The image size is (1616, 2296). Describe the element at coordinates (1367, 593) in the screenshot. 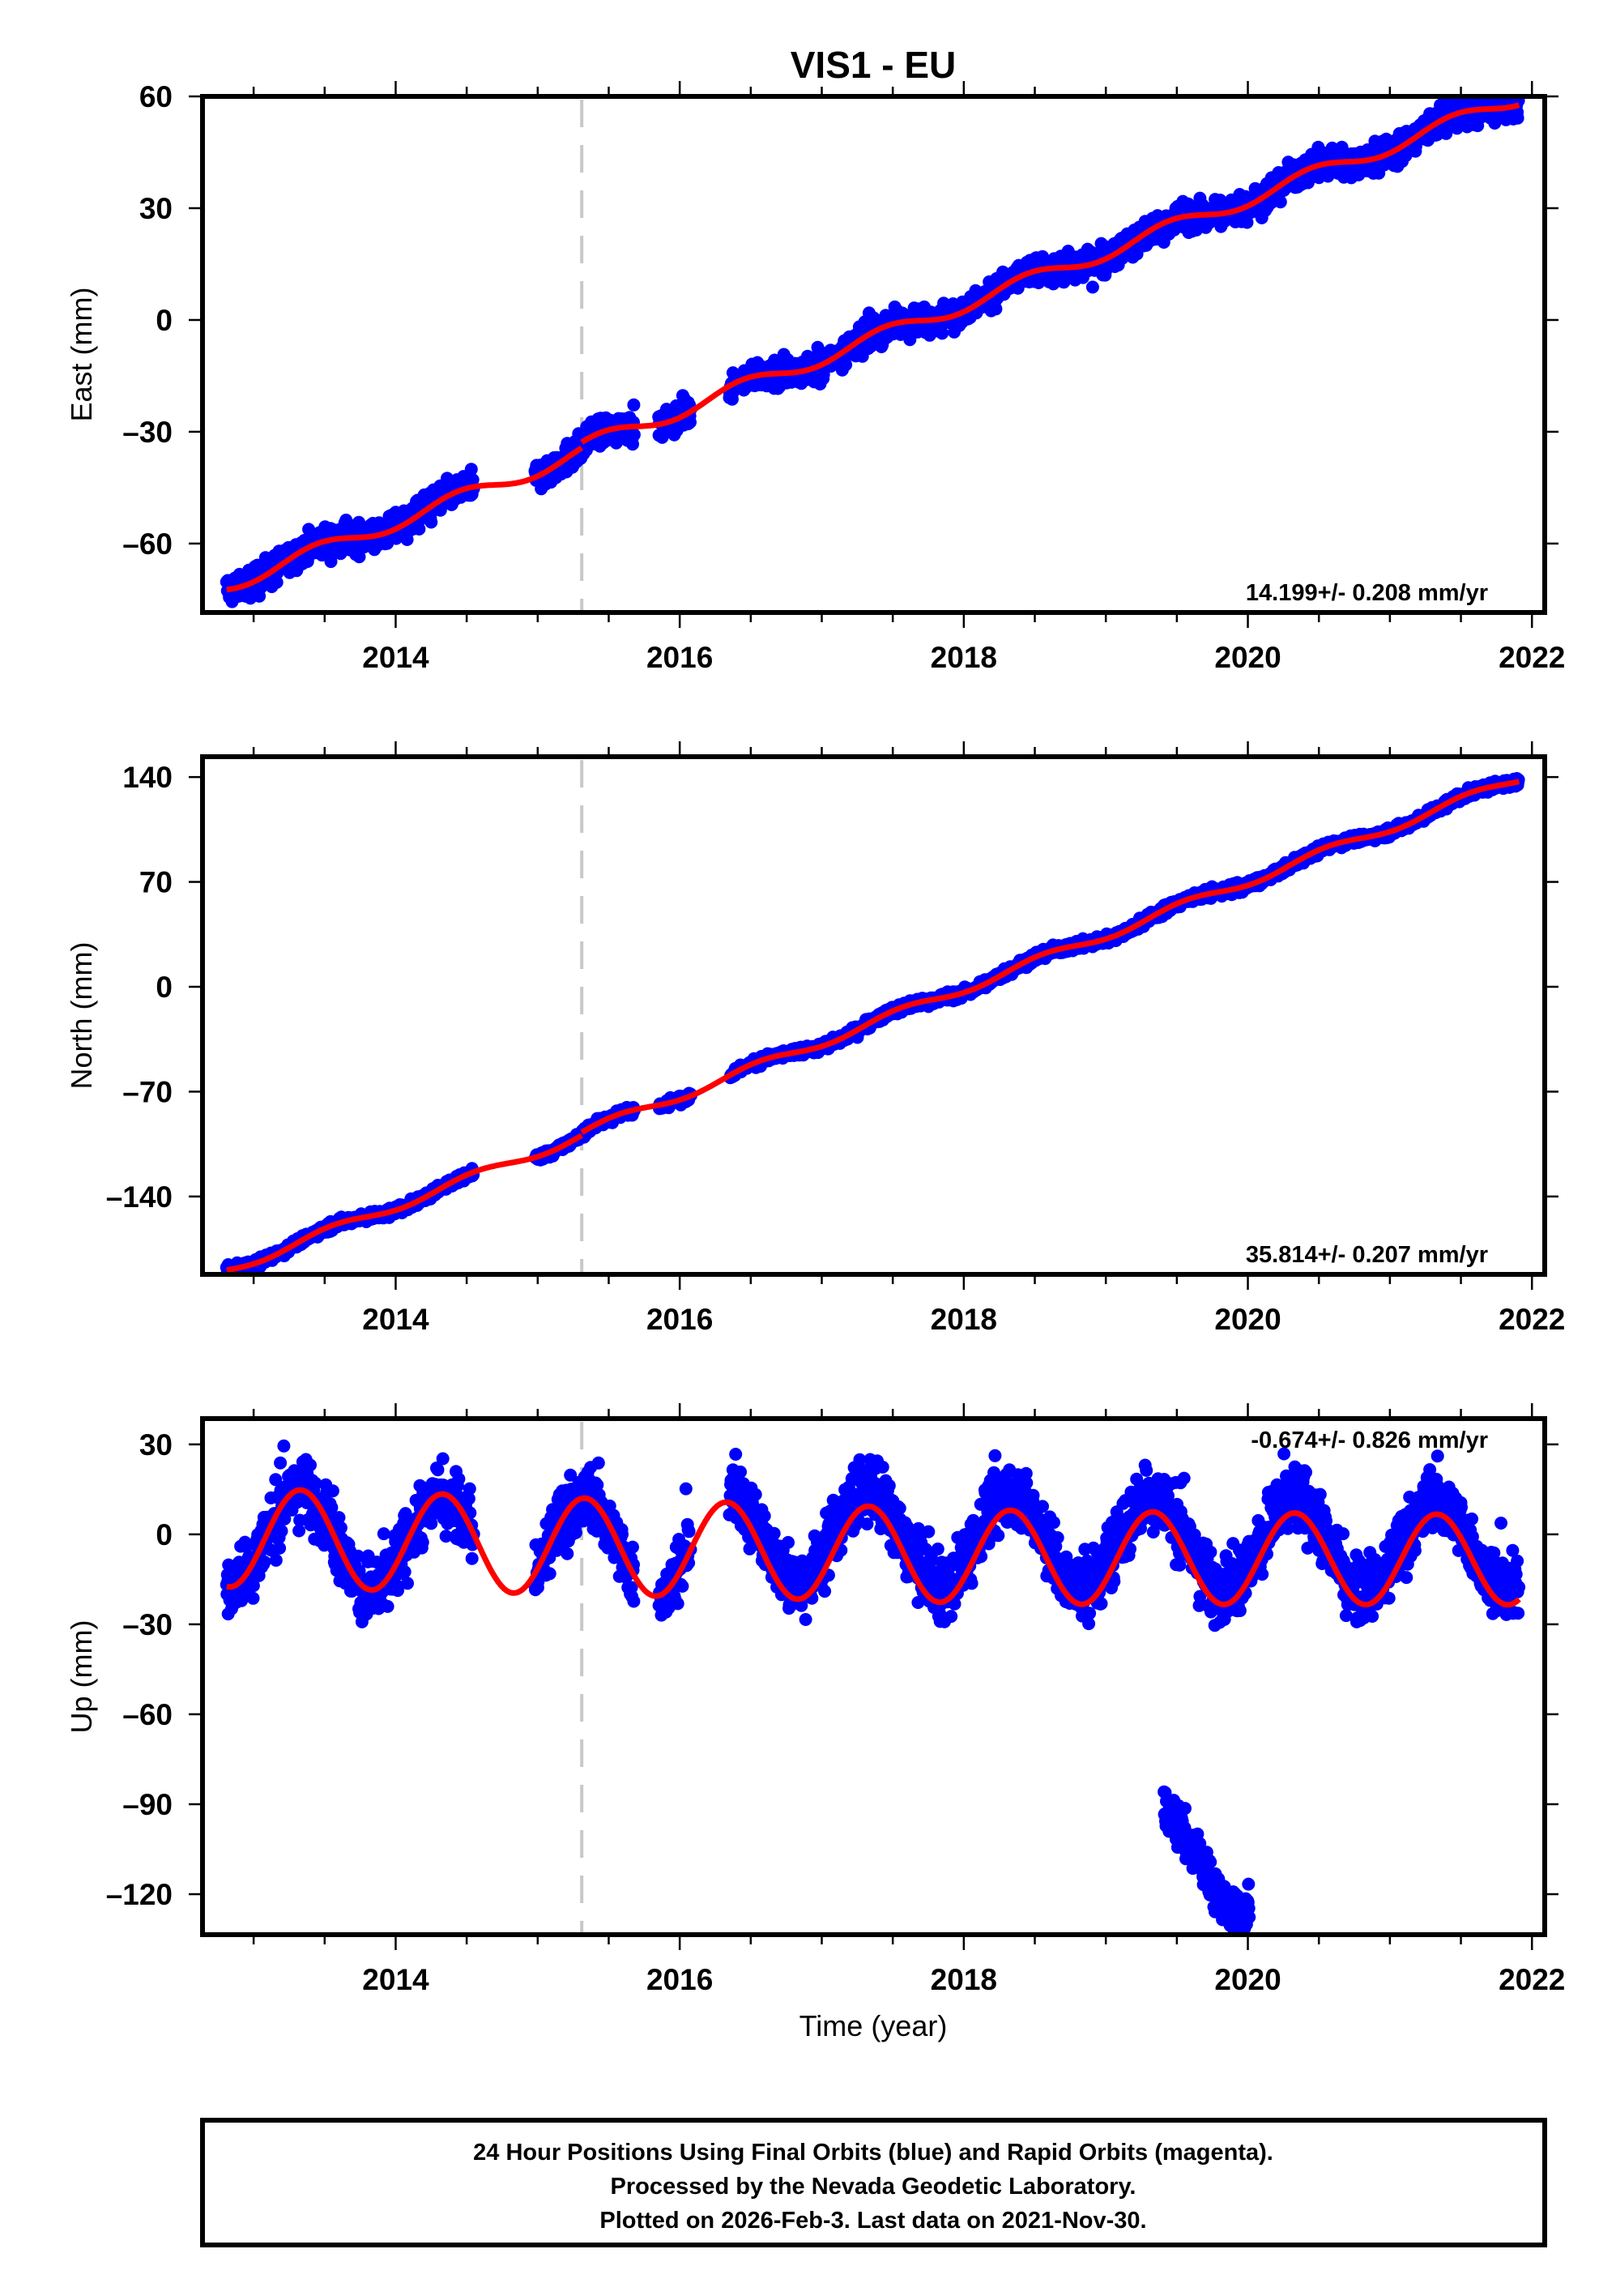

I see `east-rate-label: 14.199+/- 0.208 mm/yr` at that location.